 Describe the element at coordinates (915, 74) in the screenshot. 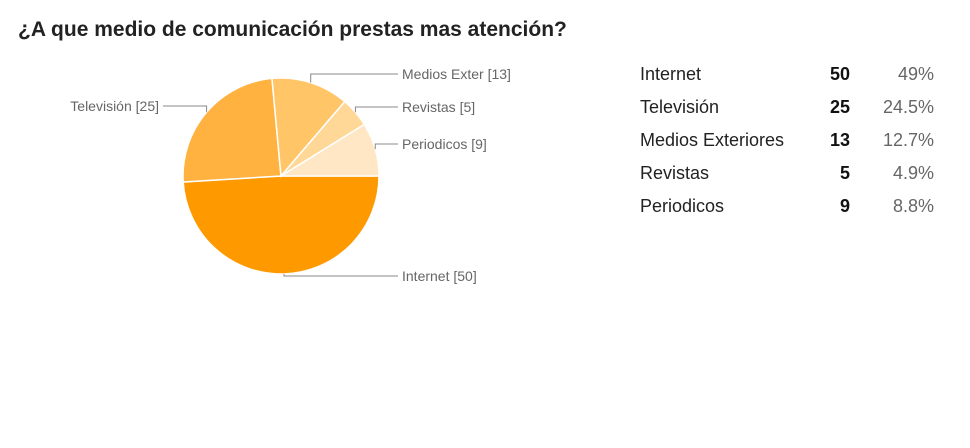

I see `summary-percent: 49%` at that location.